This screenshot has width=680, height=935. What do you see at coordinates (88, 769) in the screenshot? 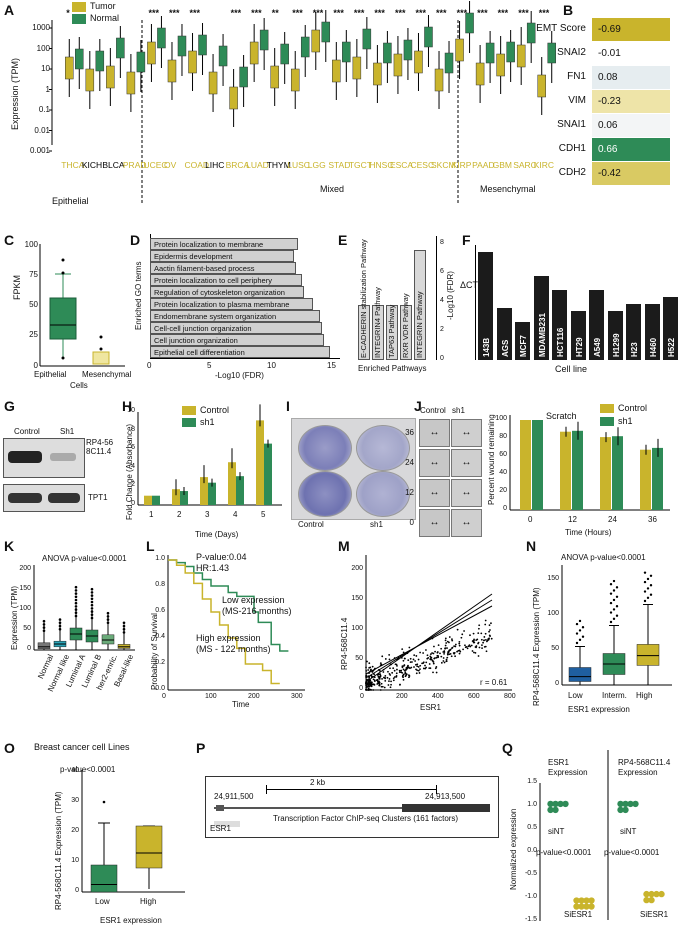
I see `panel-o-stat: p-value<0.0001` at bounding box center [88, 769].